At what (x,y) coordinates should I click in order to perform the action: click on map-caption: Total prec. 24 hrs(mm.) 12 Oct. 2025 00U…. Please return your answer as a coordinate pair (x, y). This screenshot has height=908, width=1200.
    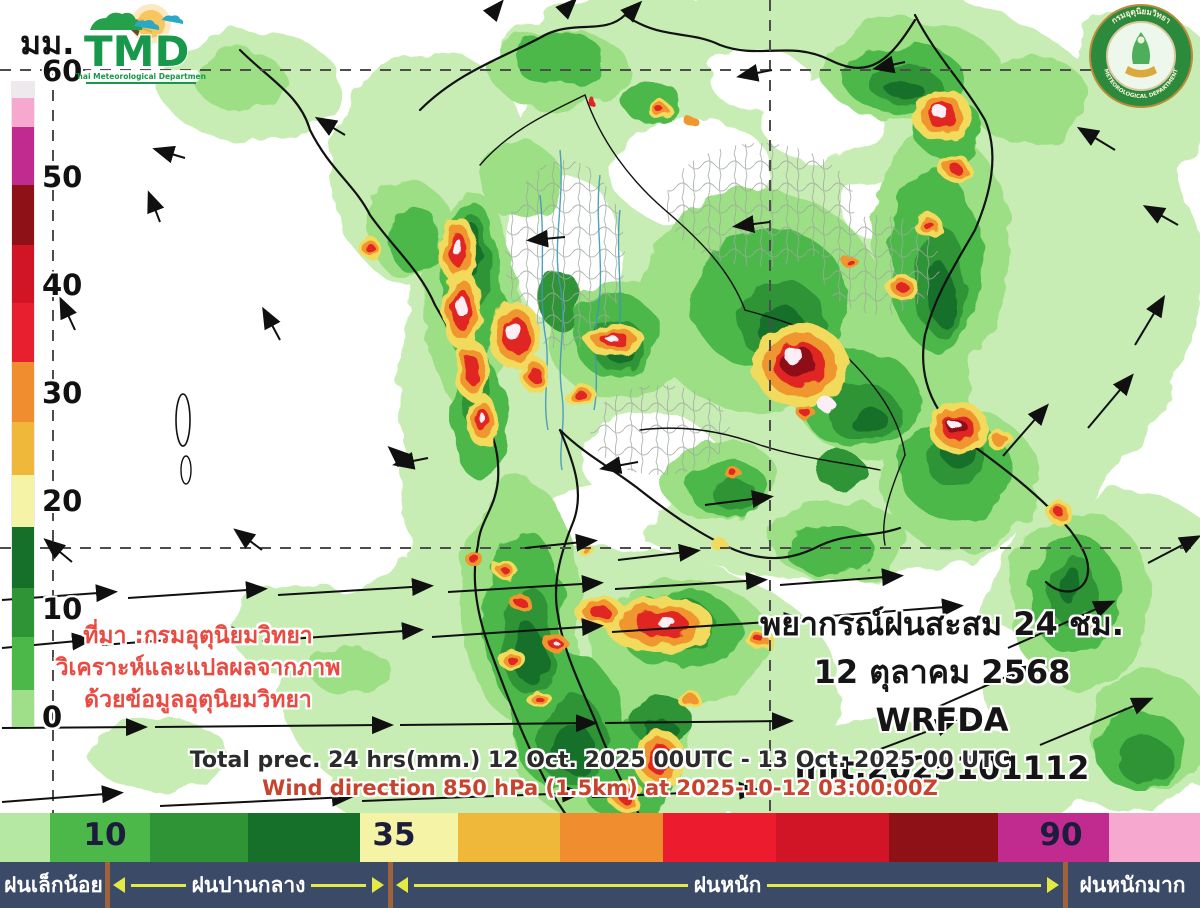
    Looking at the image, I should click on (600, 774).